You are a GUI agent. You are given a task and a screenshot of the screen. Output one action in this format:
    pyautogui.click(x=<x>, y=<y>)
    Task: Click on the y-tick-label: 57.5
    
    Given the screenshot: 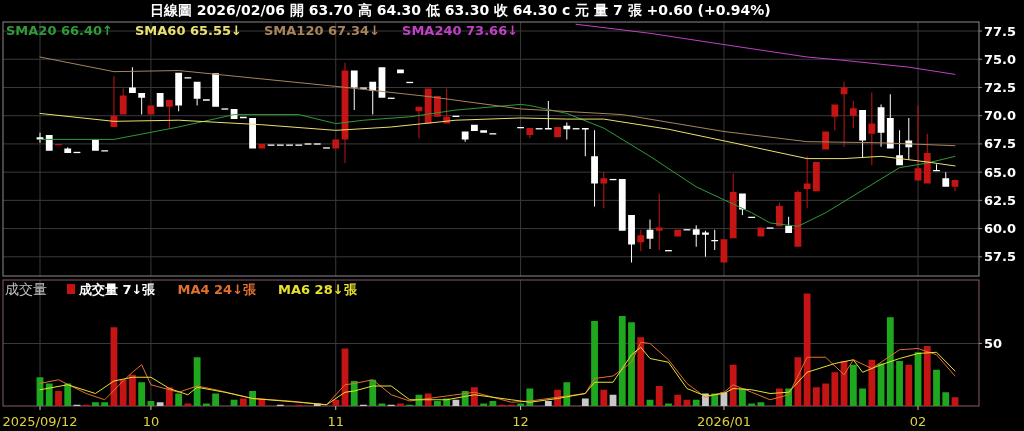 What is the action you would take?
    pyautogui.click(x=1000, y=257)
    